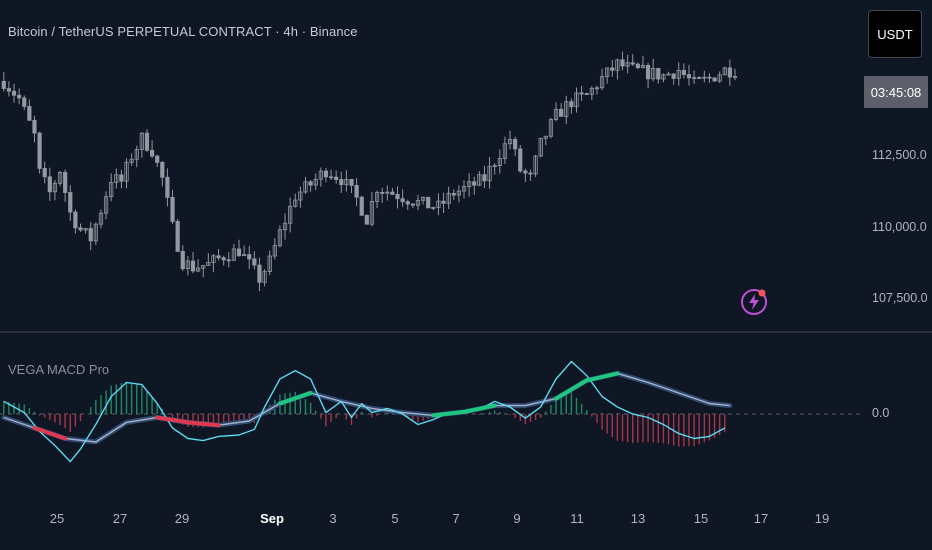 The image size is (932, 550). I want to click on indicator-title: VEGA MACD Pro, so click(59, 369).